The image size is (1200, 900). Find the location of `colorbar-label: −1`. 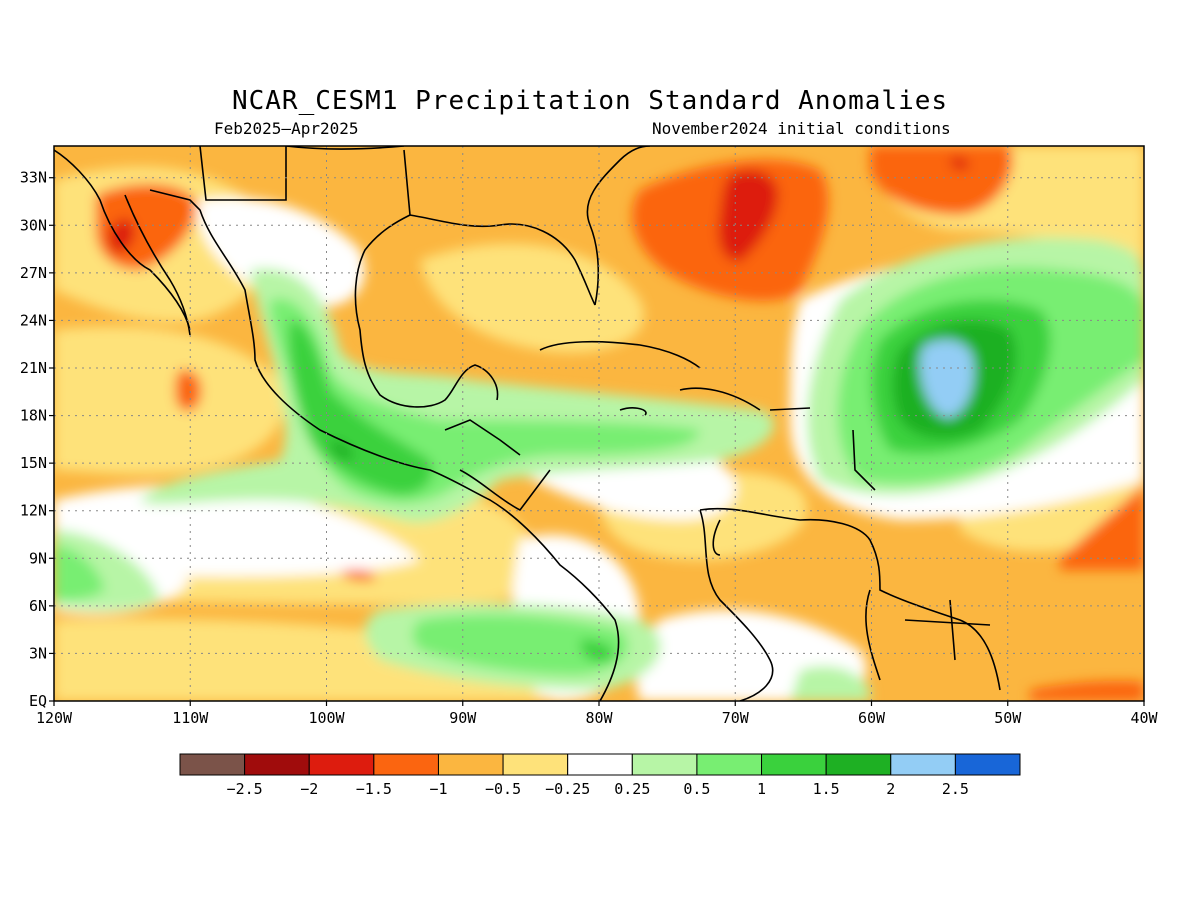

colorbar-label: −1 is located at coordinates (438, 789).